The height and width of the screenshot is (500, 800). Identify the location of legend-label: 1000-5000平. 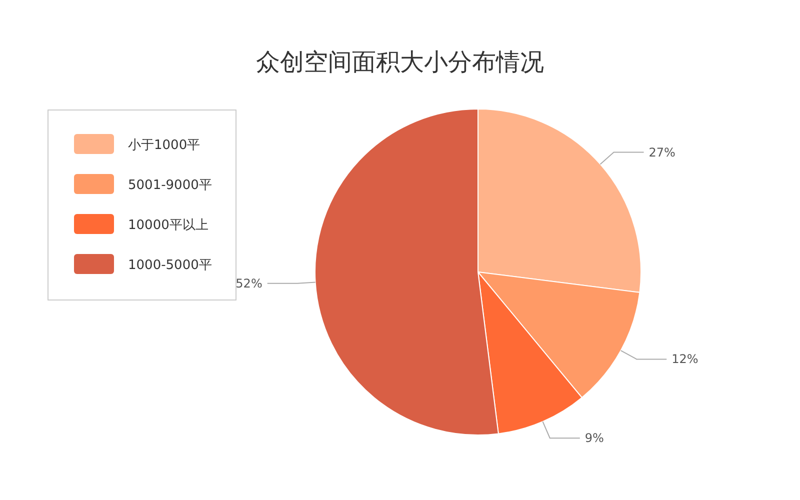
(170, 265).